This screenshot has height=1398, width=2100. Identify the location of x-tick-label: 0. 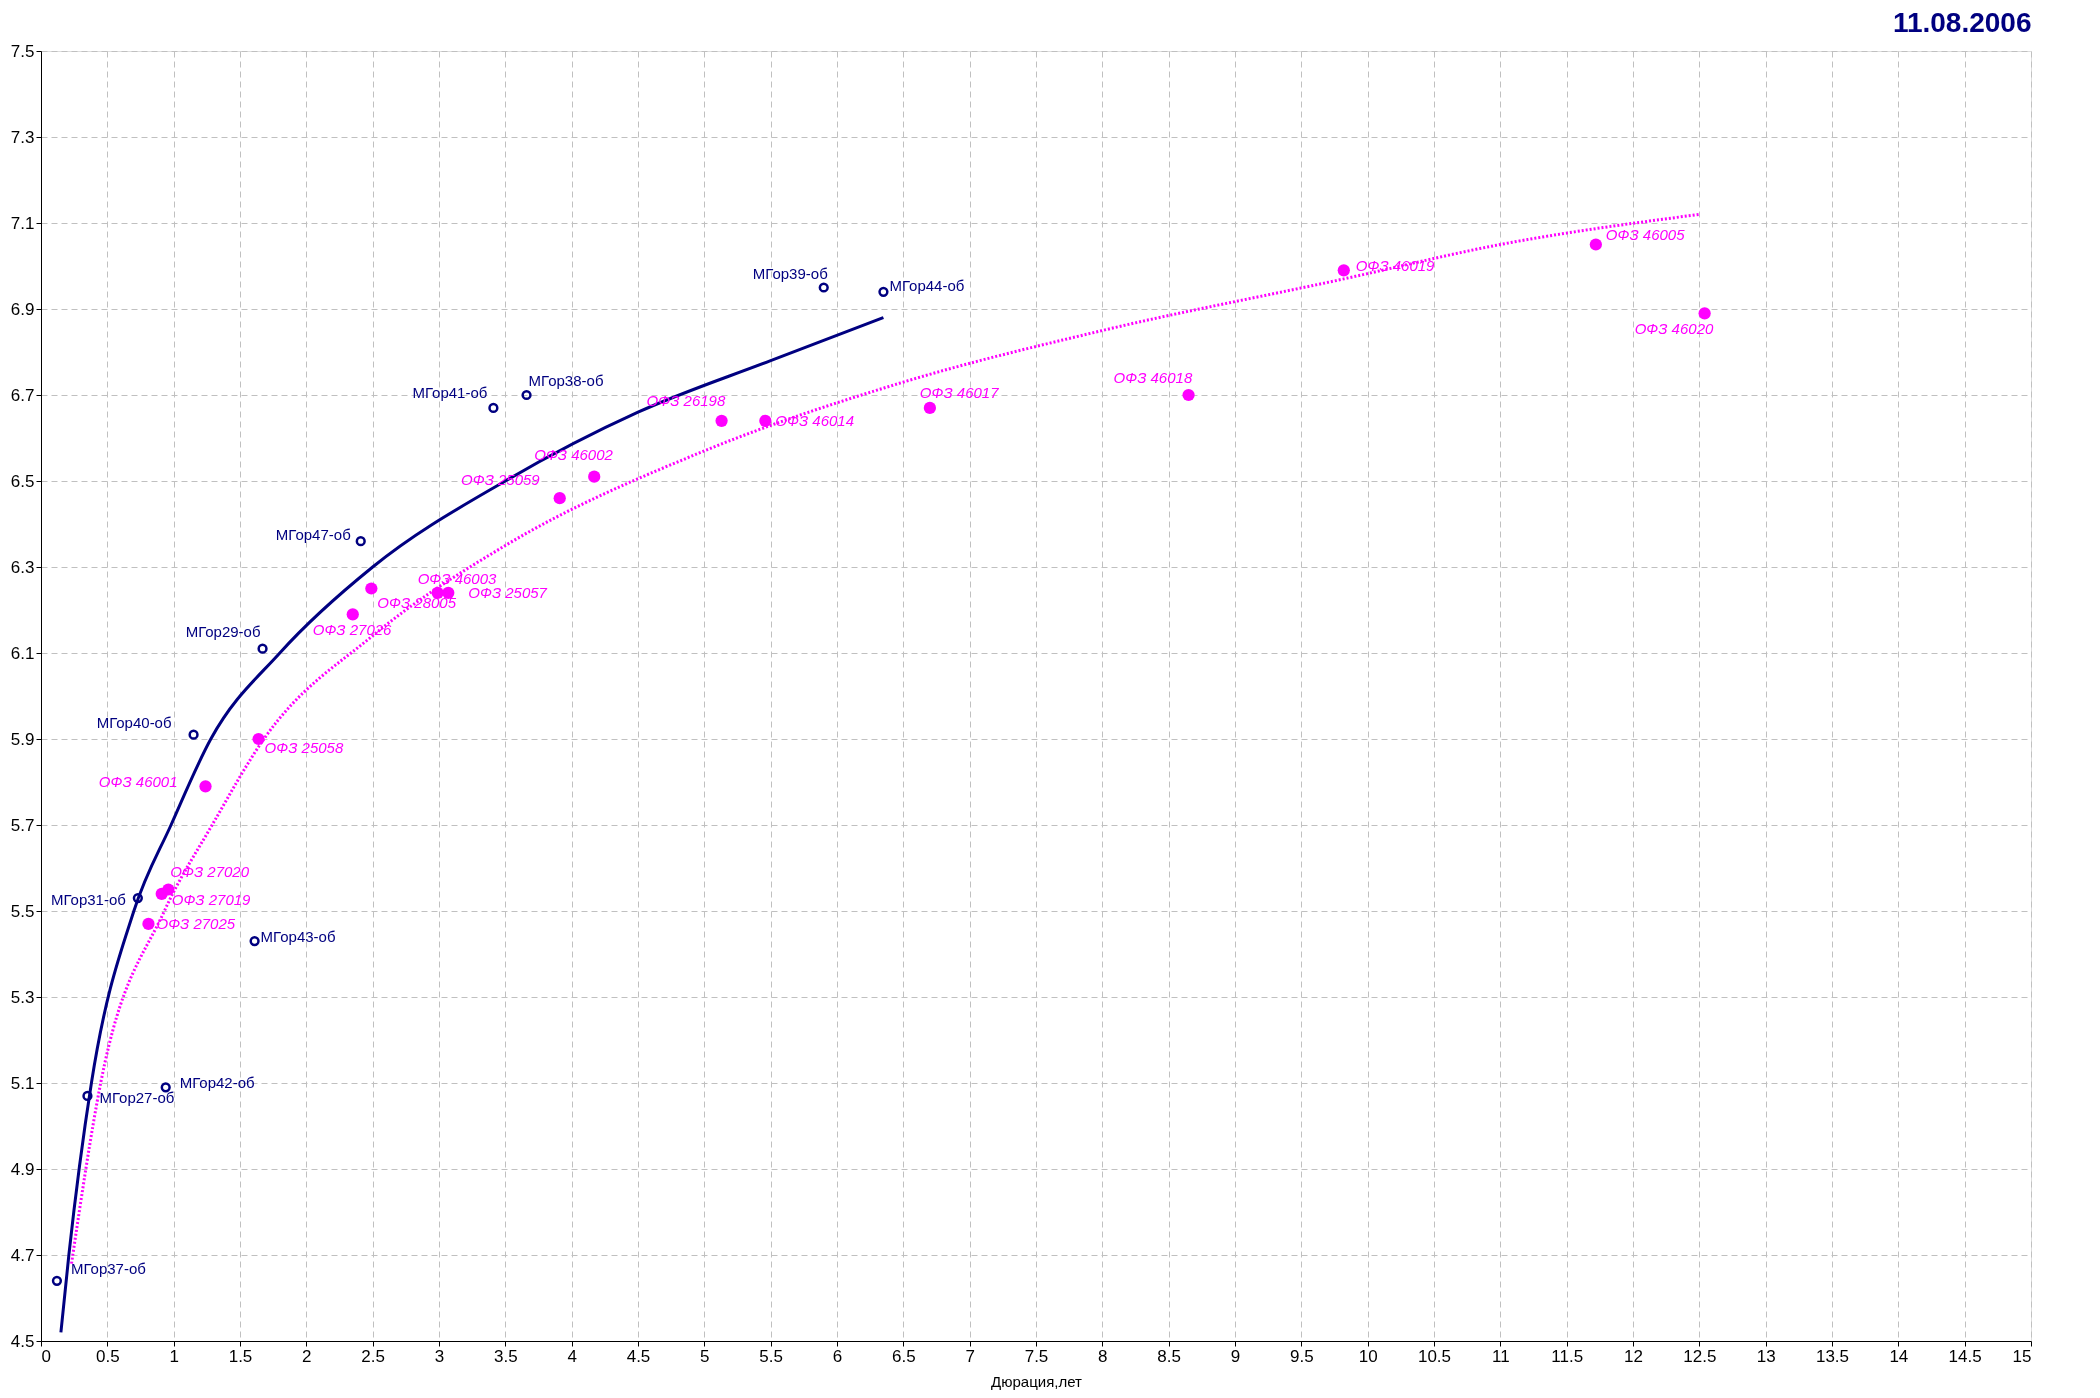
(46, 1356).